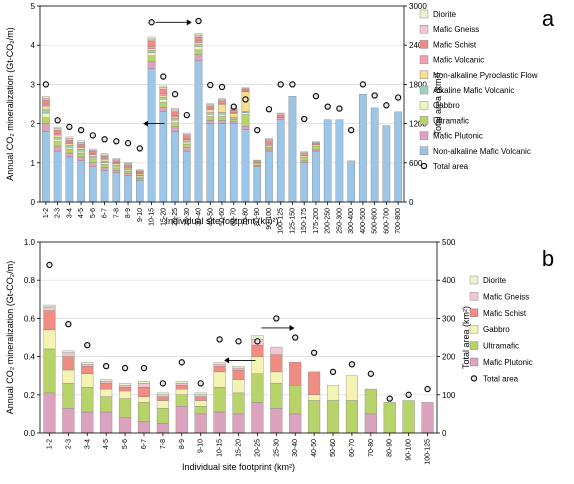 This screenshot has width=574, height=484. What do you see at coordinates (201, 446) in the screenshot?
I see `panel-b-xtick-label: 9-10` at bounding box center [201, 446].